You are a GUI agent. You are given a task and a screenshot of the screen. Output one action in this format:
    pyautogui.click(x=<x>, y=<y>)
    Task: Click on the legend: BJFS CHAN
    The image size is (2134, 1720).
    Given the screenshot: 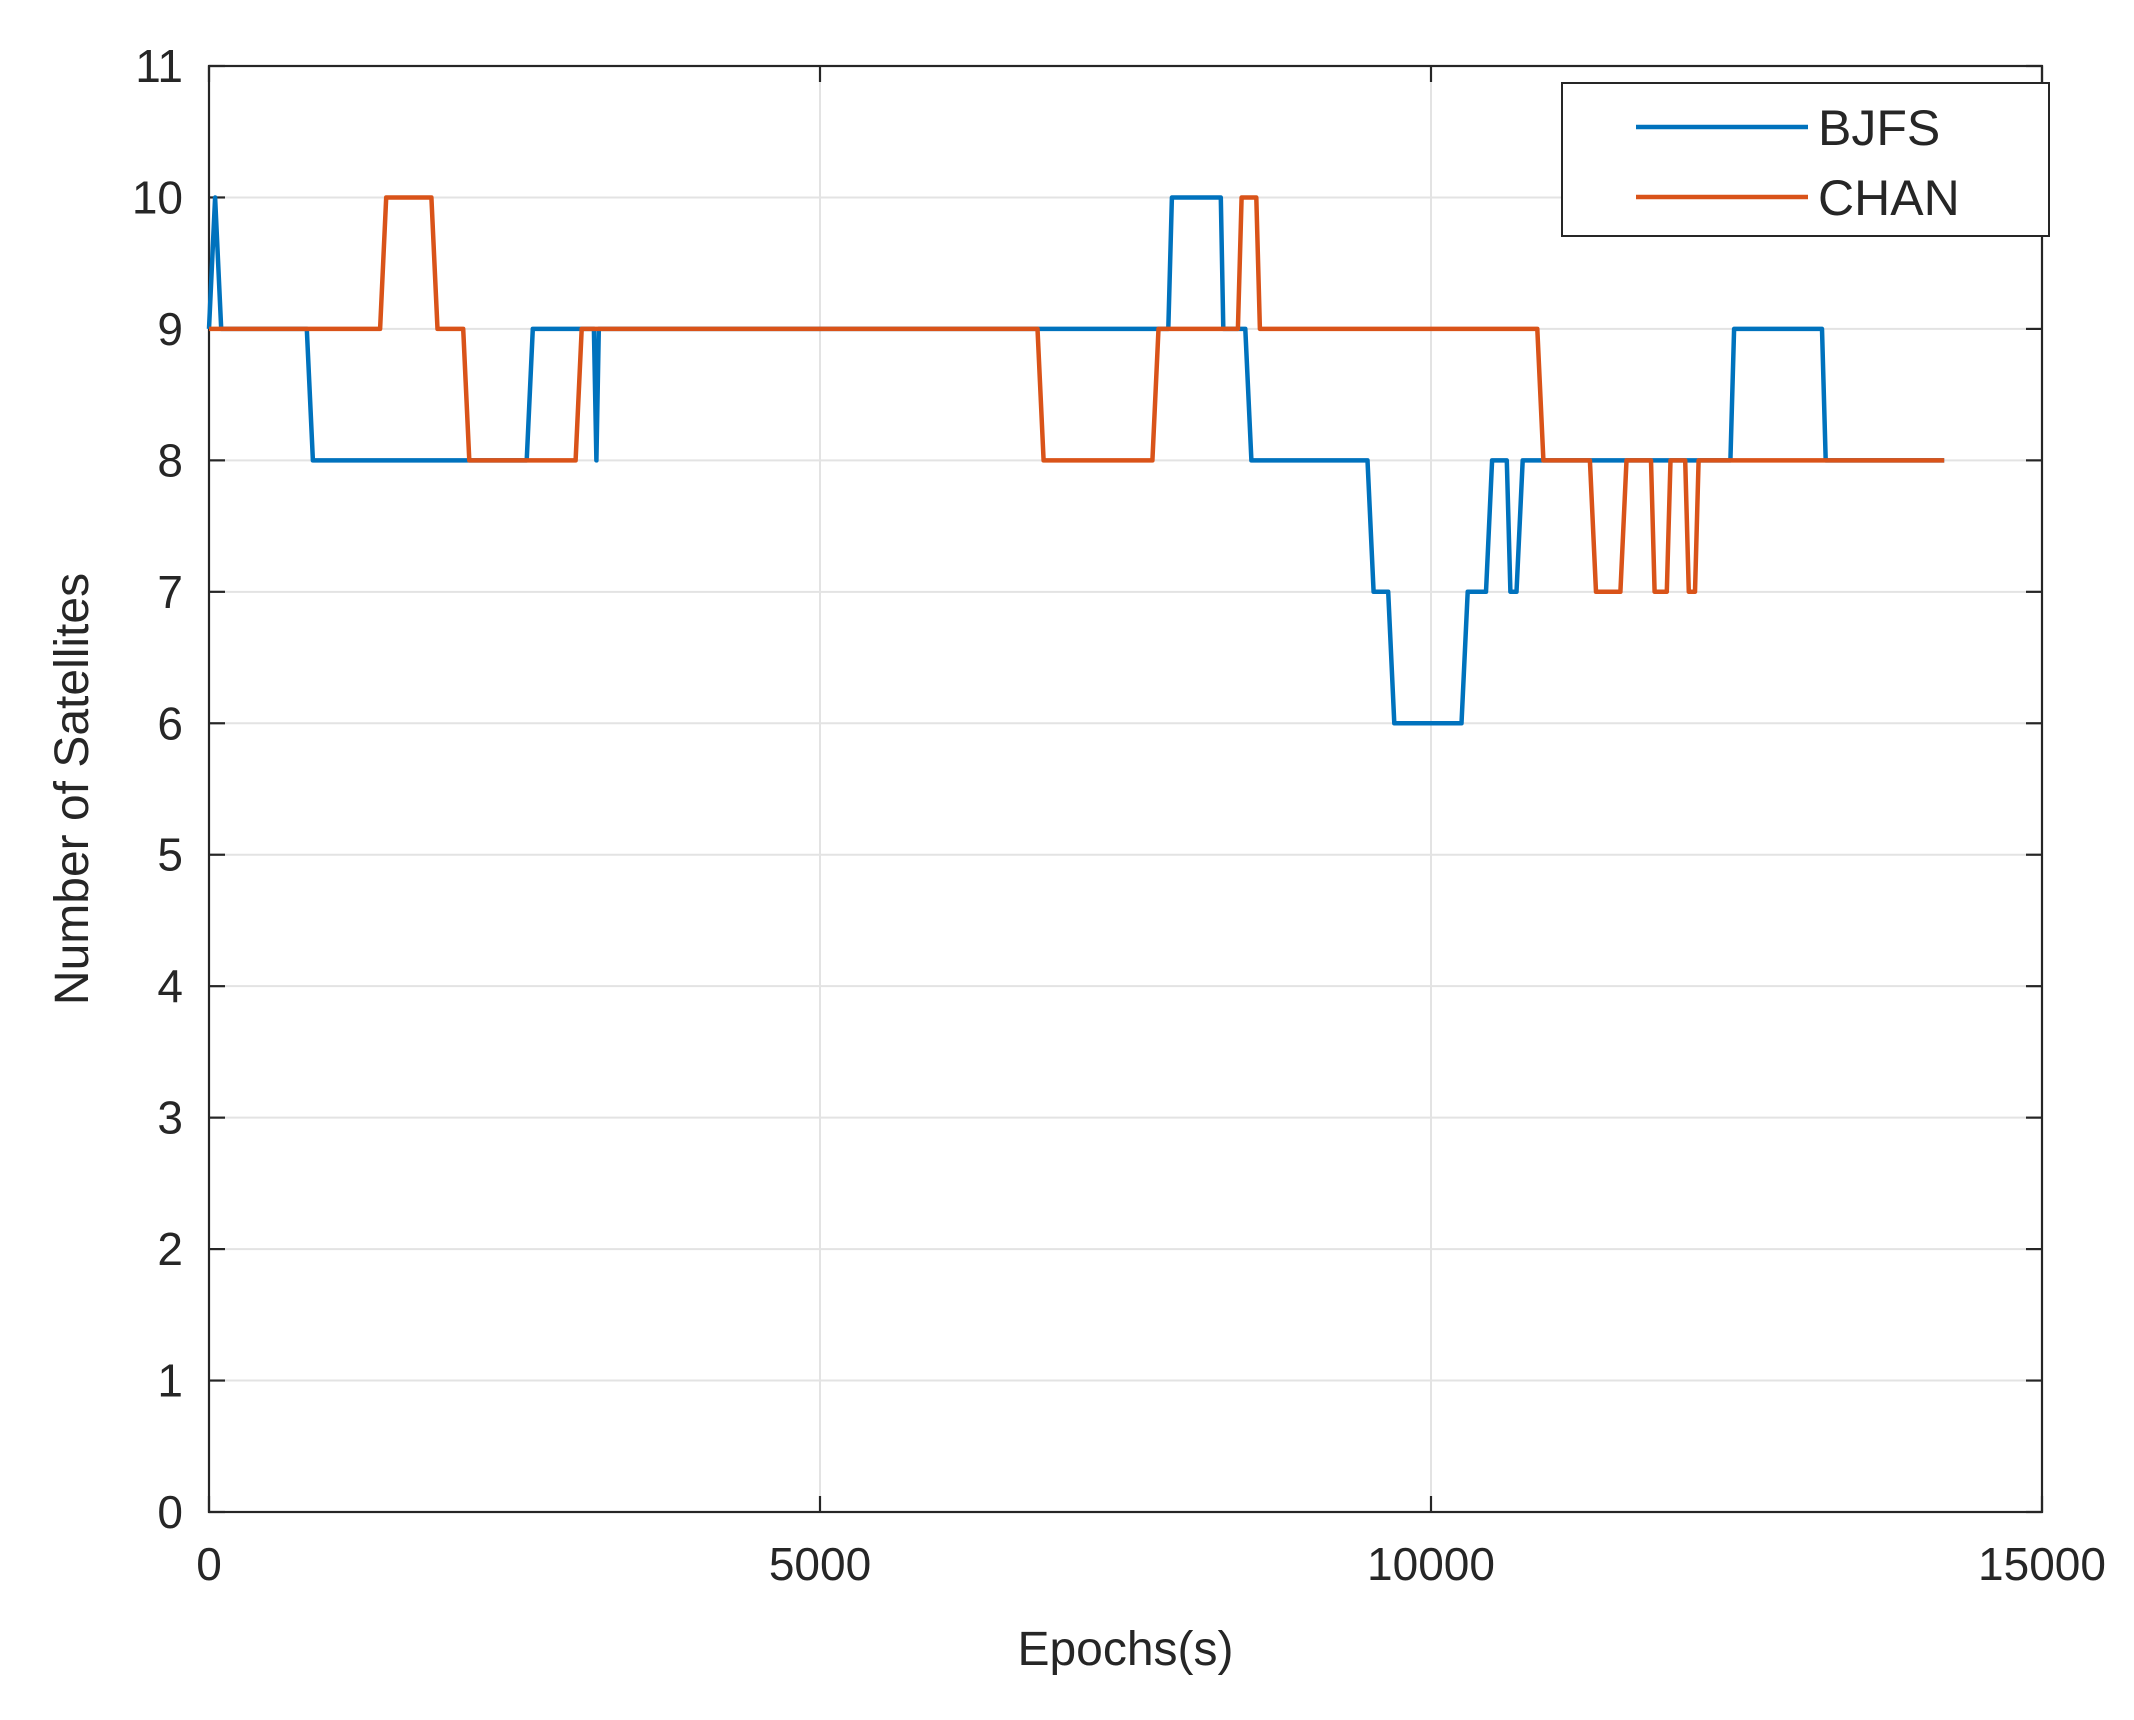 What is the action you would take?
    pyautogui.click(x=1805, y=159)
    